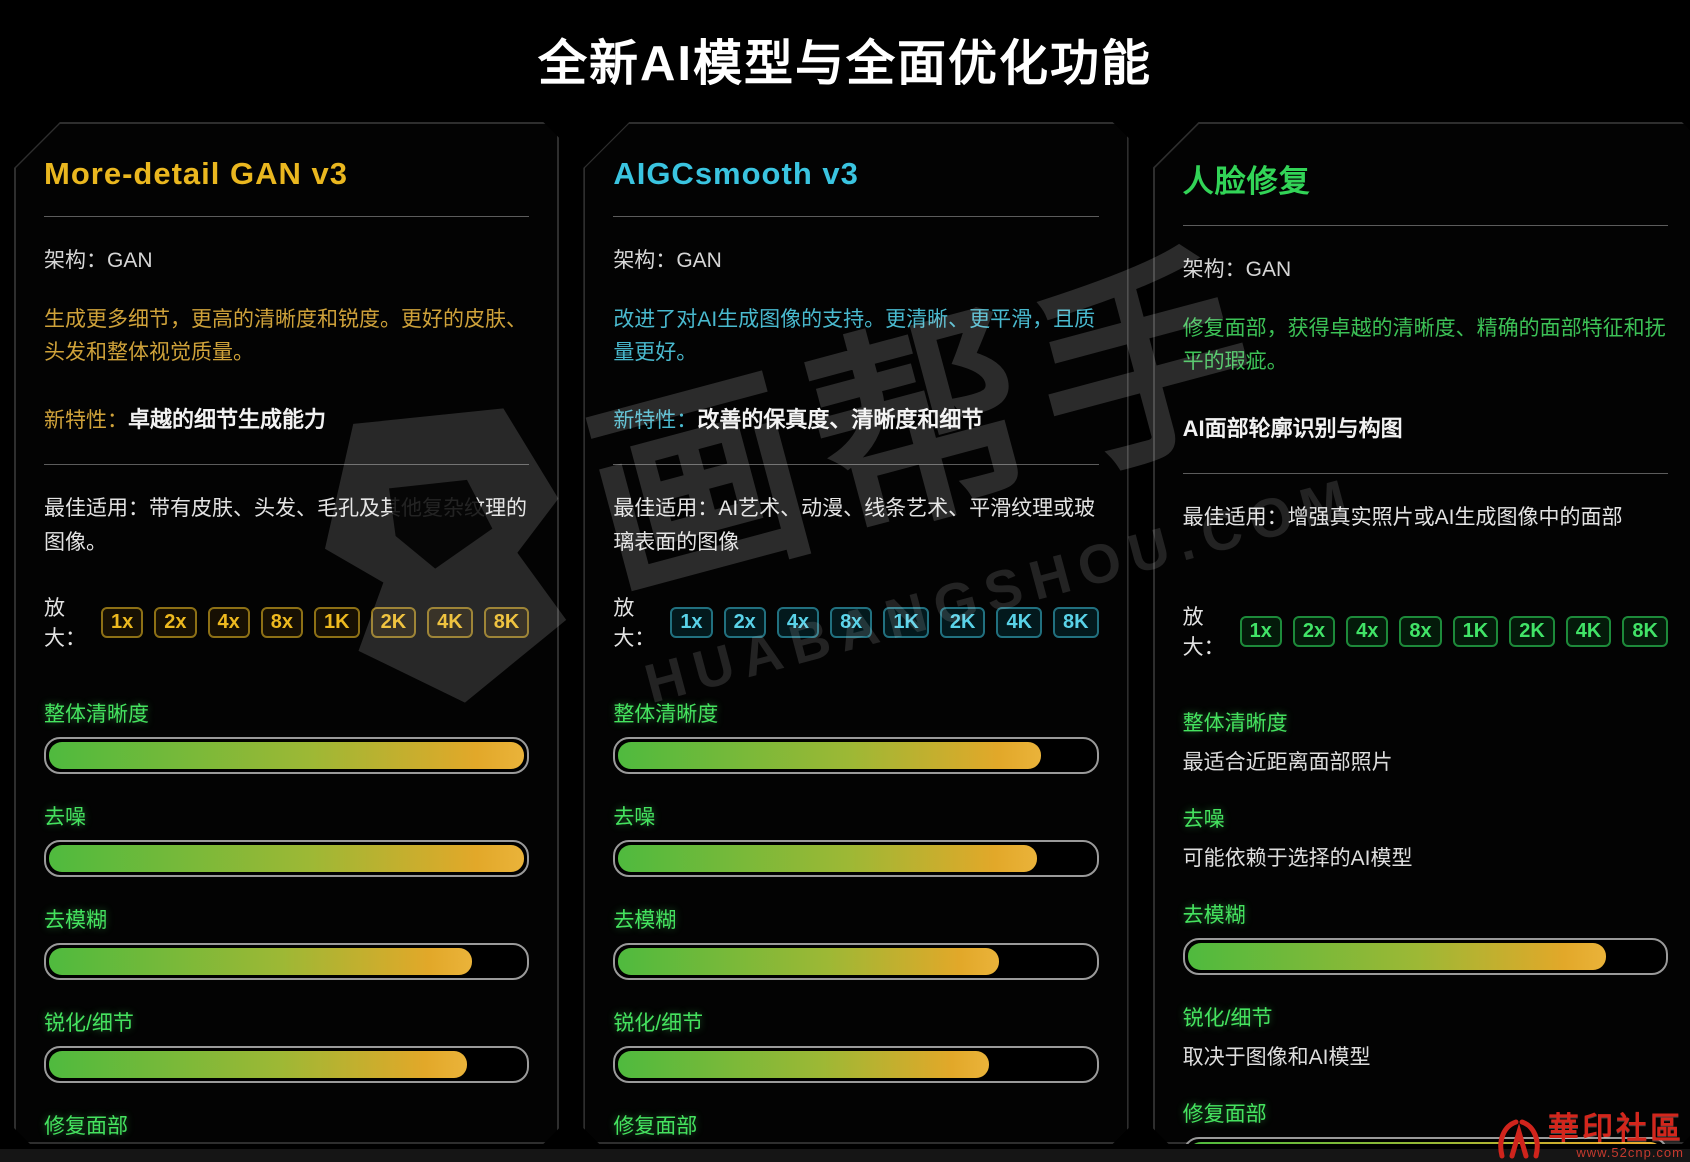  Describe the element at coordinates (1276, 1058) in the screenshot. I see `metric-note: 取决于图像和AI模型` at that location.